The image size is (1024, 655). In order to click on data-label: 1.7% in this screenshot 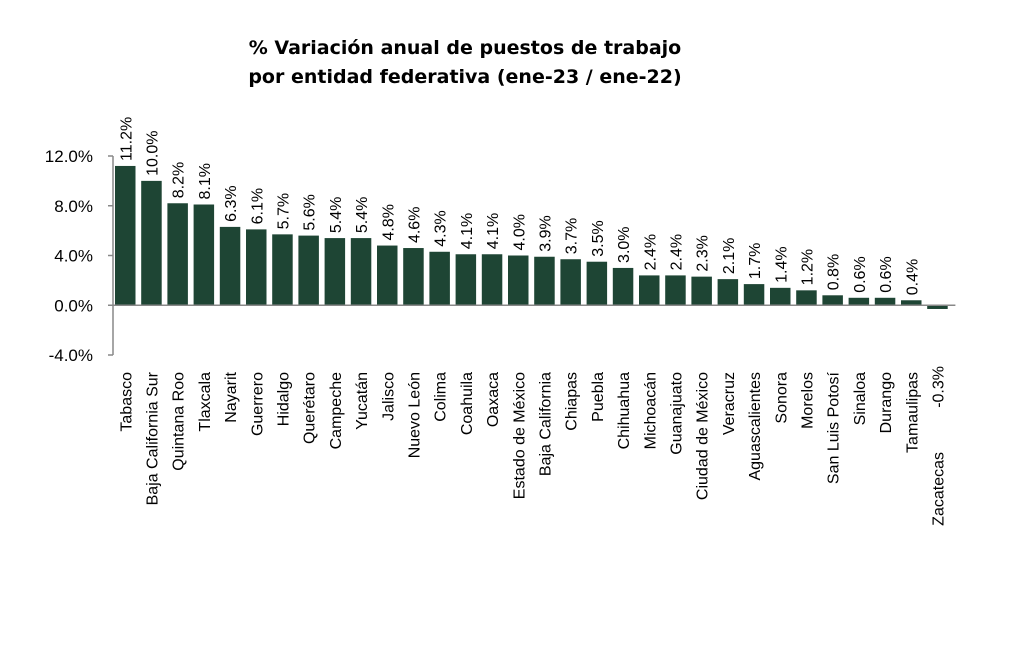, I will do `click(755, 261)`.